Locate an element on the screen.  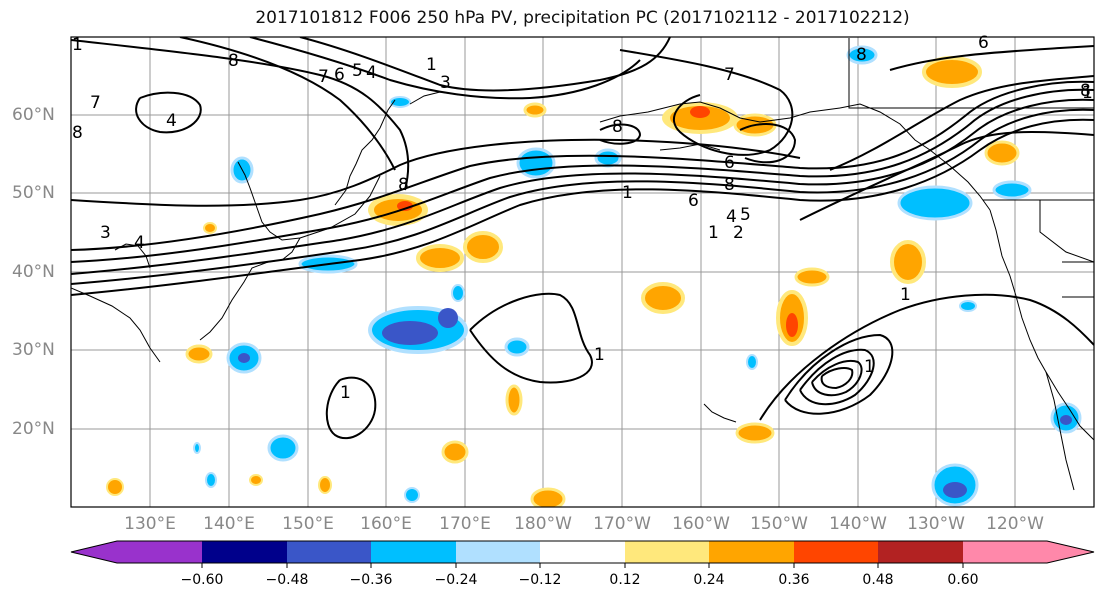
colorbar-tick-label: 0.36 is located at coordinates (794, 580).